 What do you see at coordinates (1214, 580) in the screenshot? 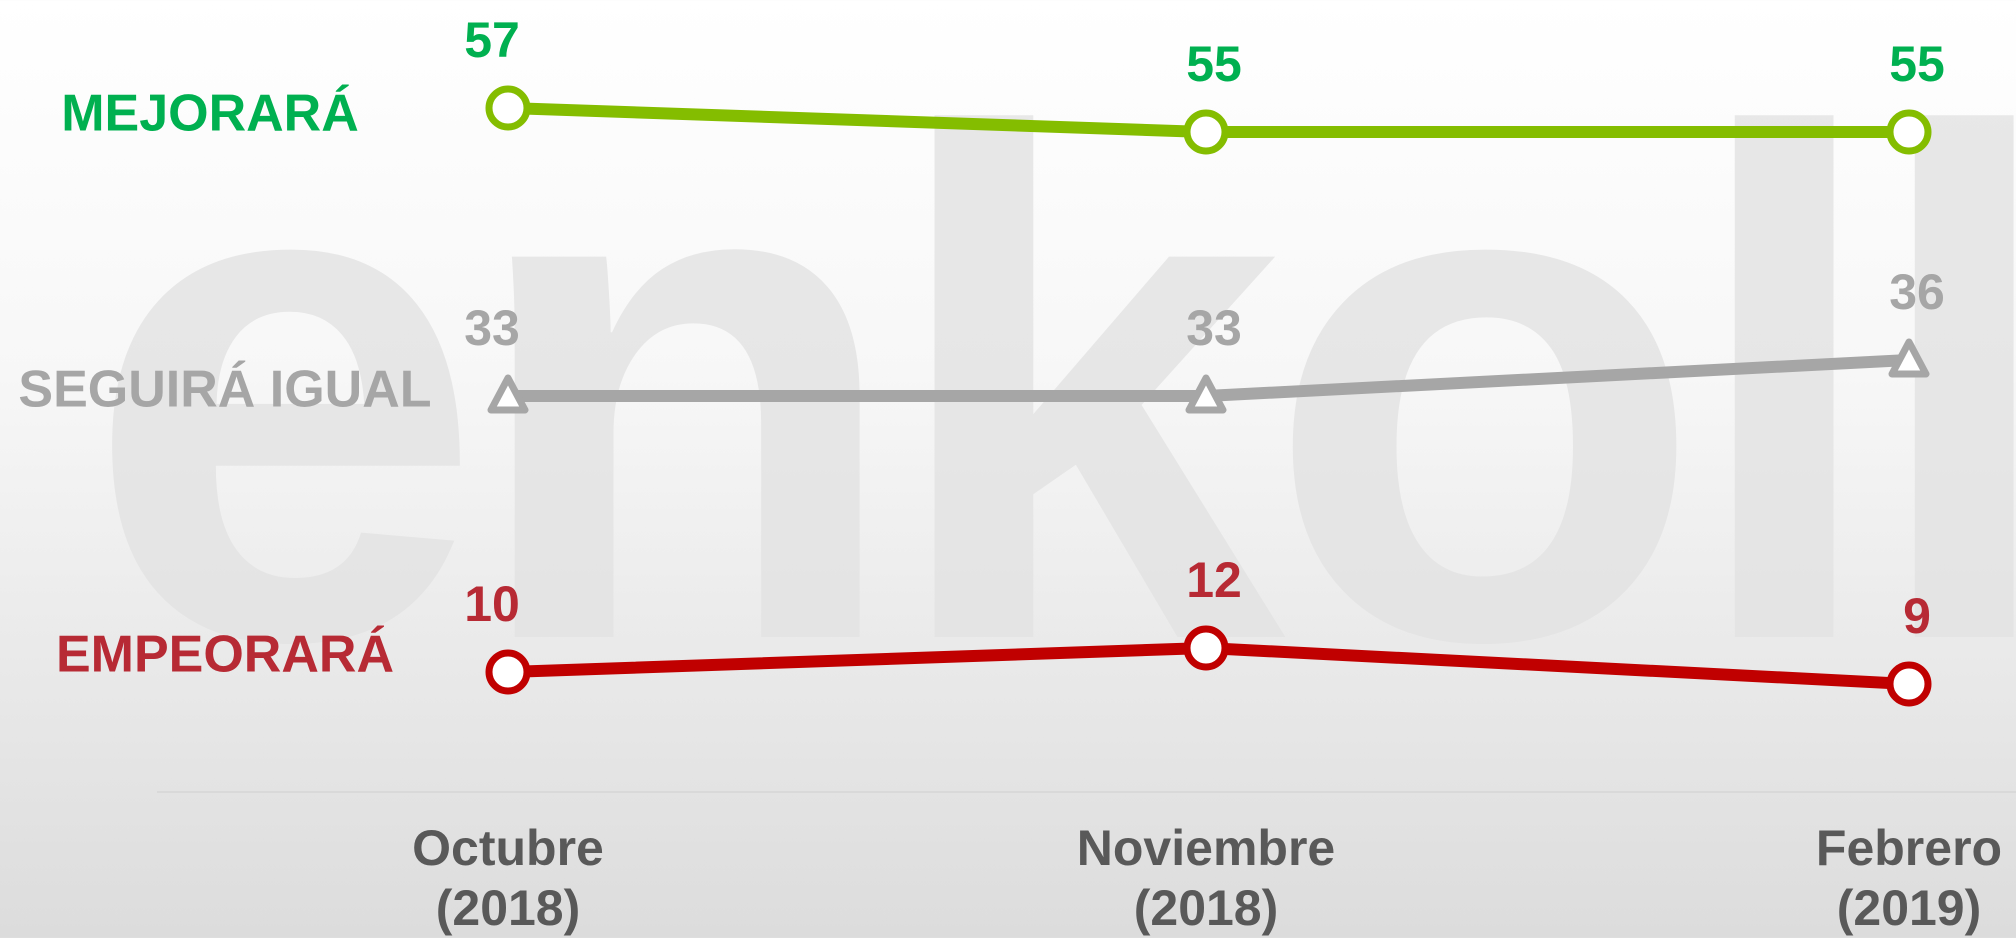
I see `data-label: 12` at bounding box center [1214, 580].